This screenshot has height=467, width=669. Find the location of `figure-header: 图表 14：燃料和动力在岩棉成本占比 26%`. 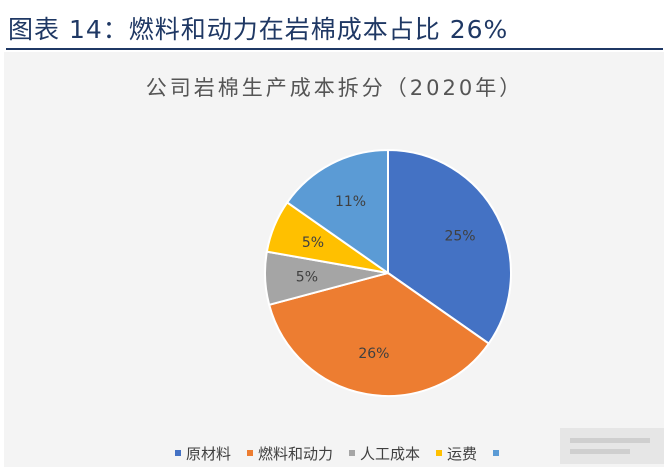

figure-header: 图表 14：燃料和动力在岩棉成本占比 26% is located at coordinates (334, 25).